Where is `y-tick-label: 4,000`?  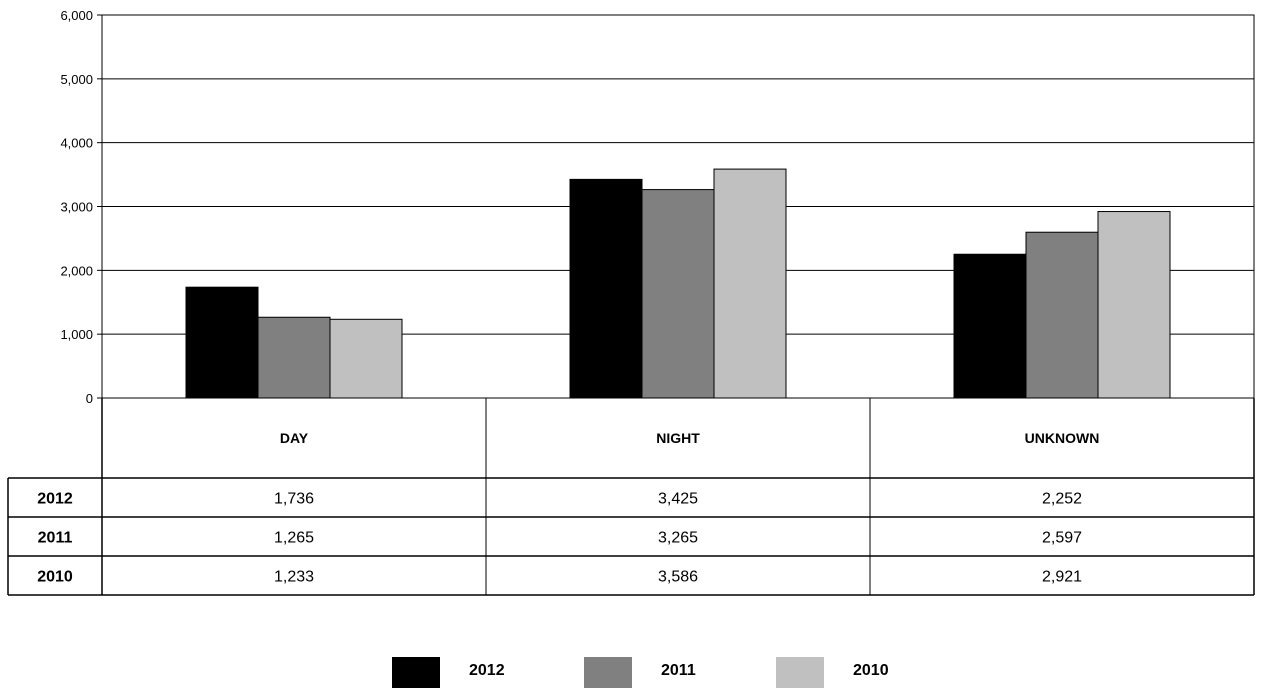 y-tick-label: 4,000 is located at coordinates (76, 143).